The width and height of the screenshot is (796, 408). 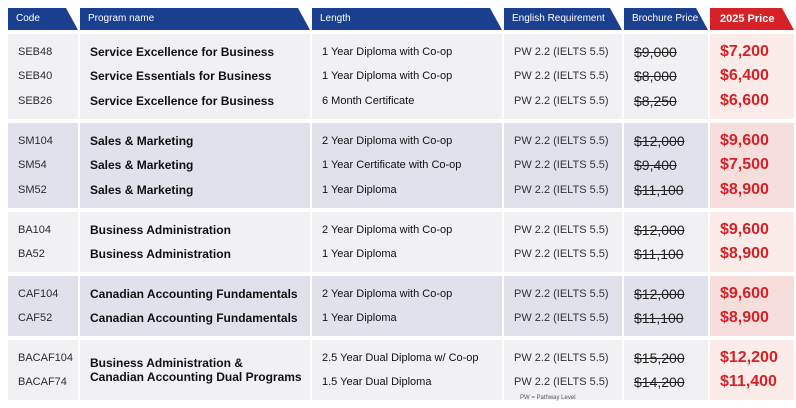 I want to click on price-2025-cell: $9,600 $7,500 $8,900, so click(x=752, y=165).